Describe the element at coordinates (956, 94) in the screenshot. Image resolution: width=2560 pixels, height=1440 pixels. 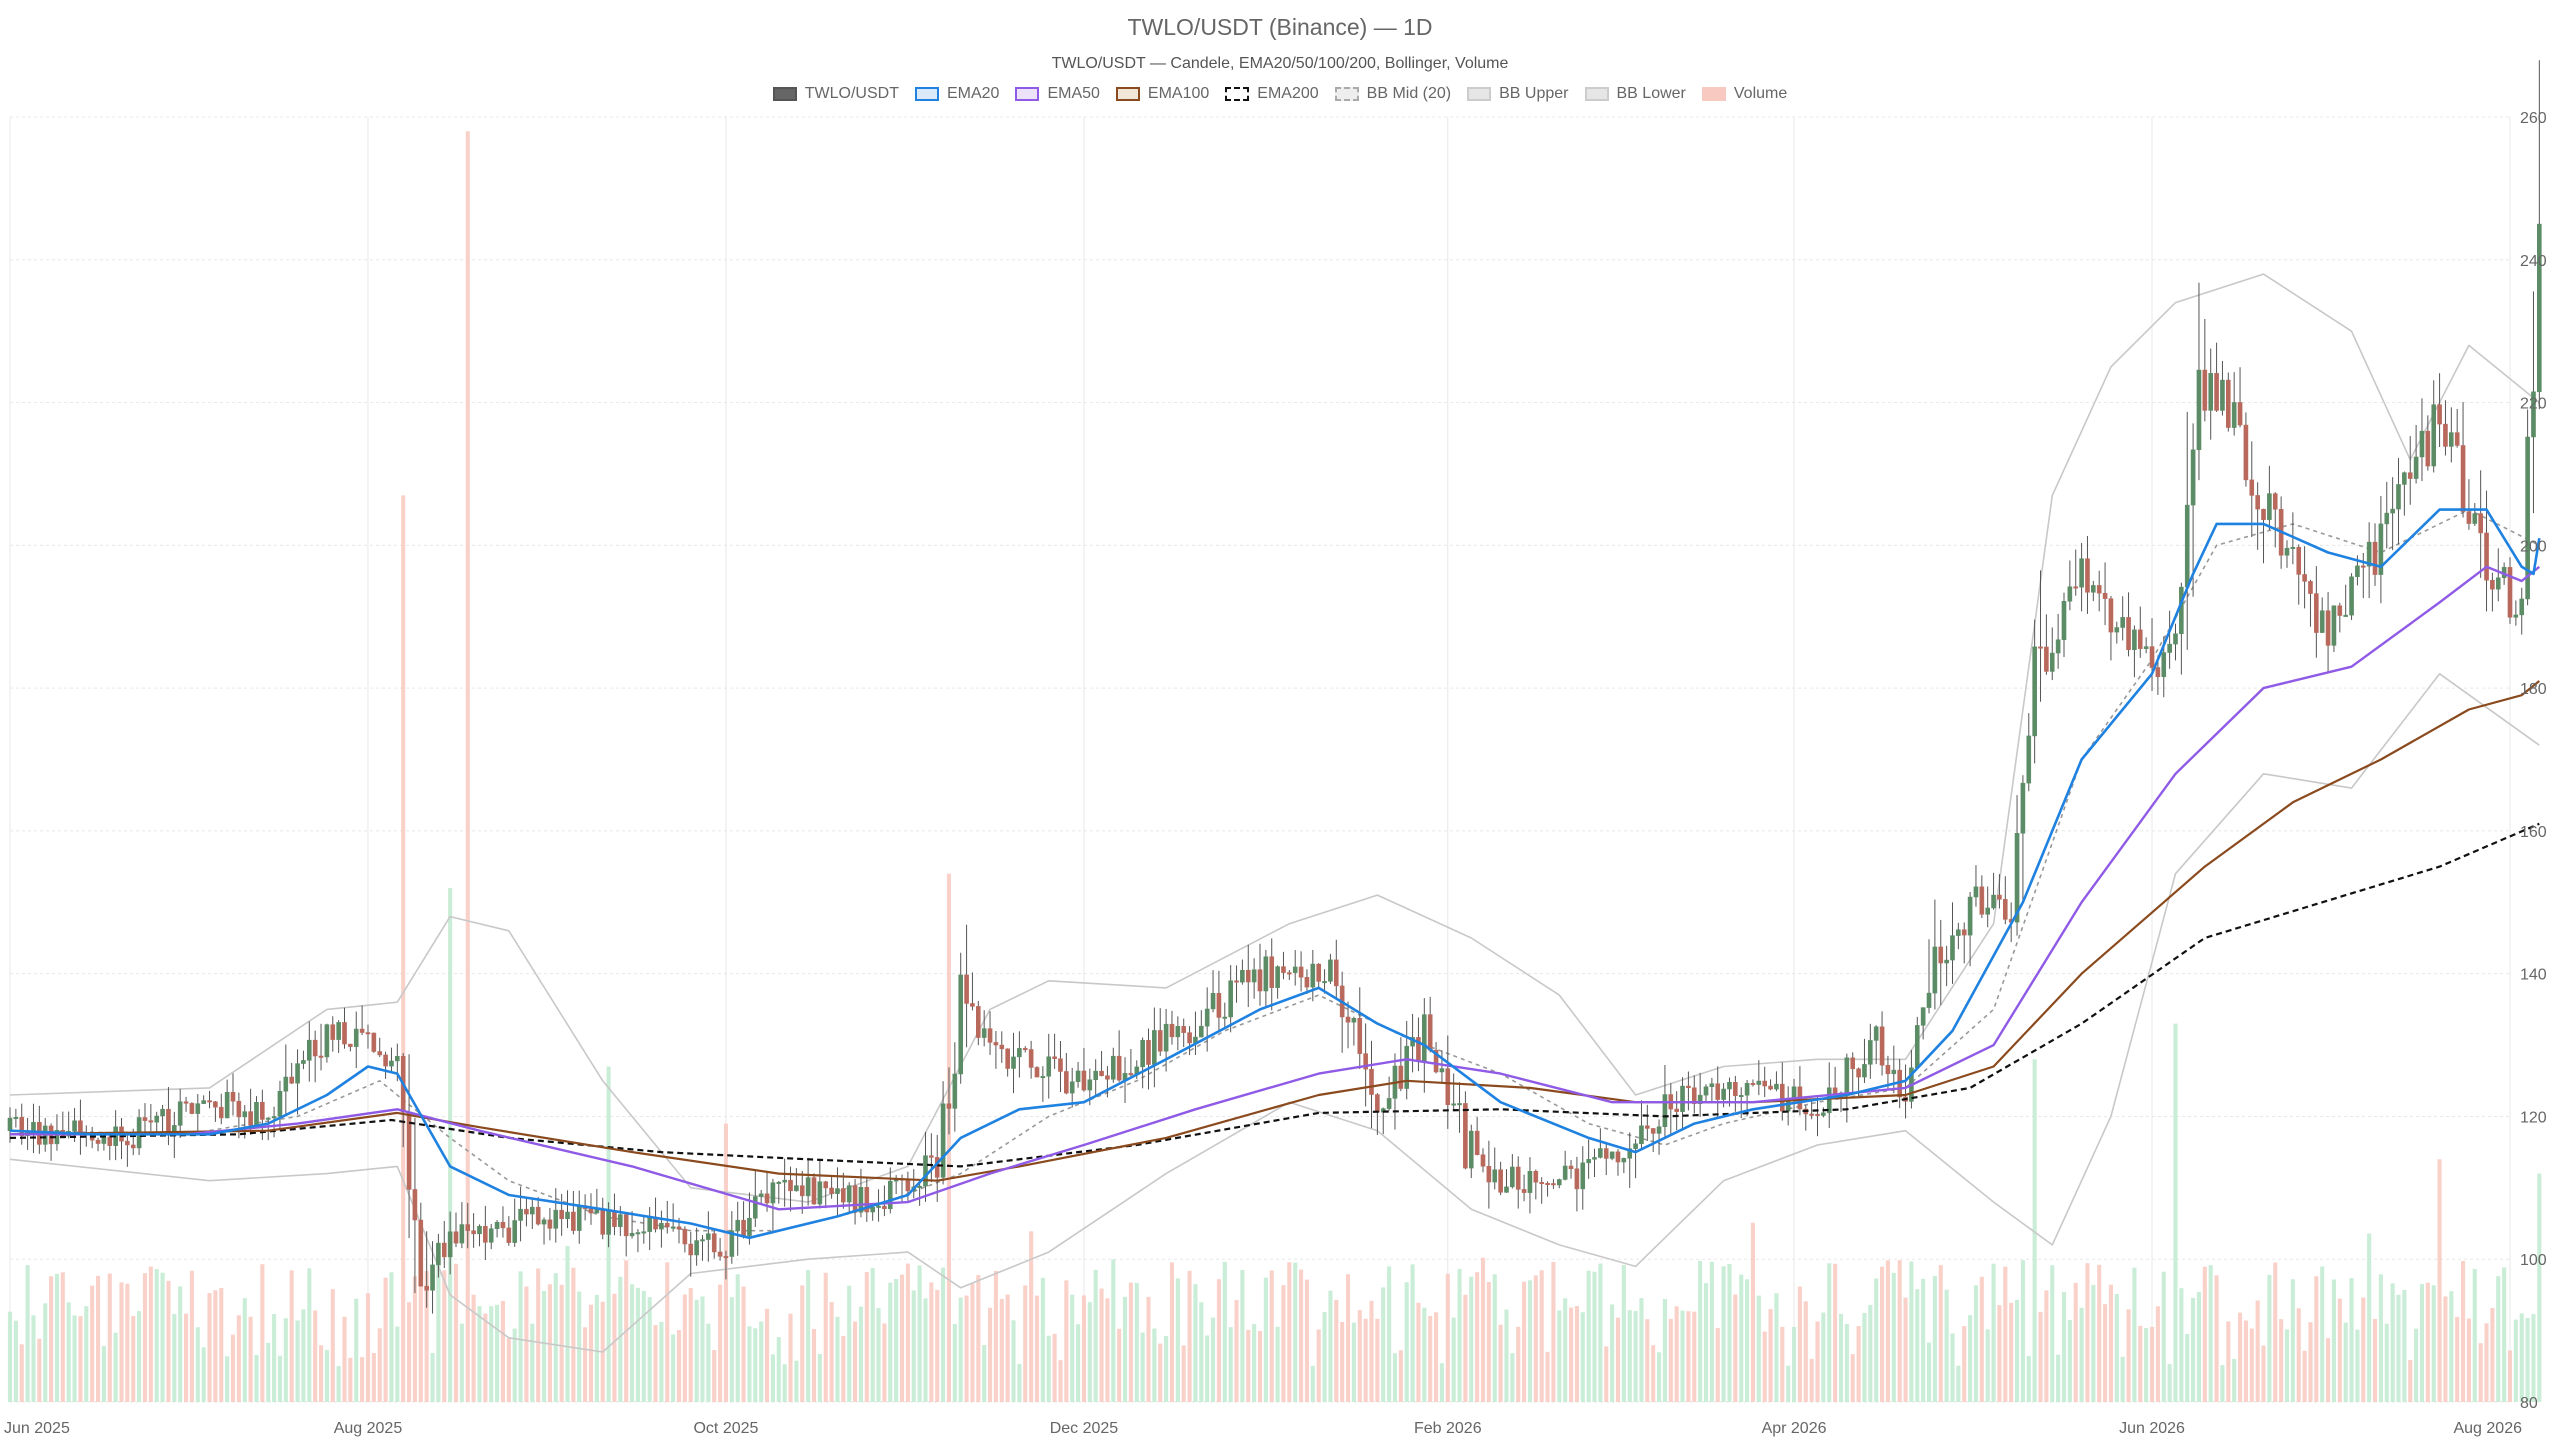
I see `legend-item: EMA20` at that location.